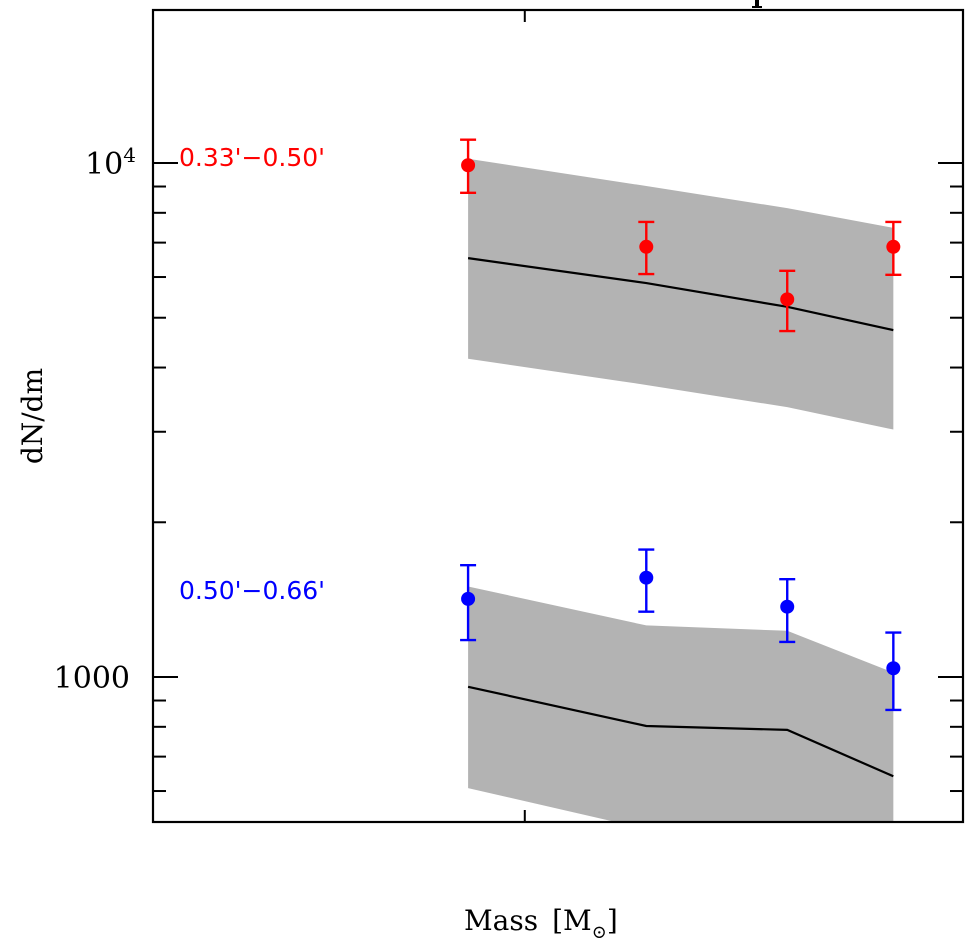 This screenshot has width=978, height=938. I want to click on y-tick-label-1000: 1000, so click(92, 678).